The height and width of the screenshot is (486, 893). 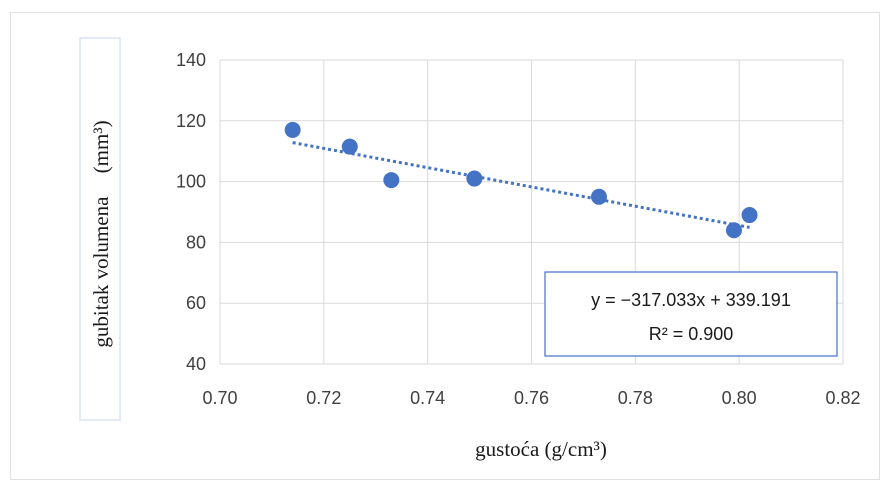 What do you see at coordinates (323, 398) in the screenshot?
I see `x-tick-label: 0.72` at bounding box center [323, 398].